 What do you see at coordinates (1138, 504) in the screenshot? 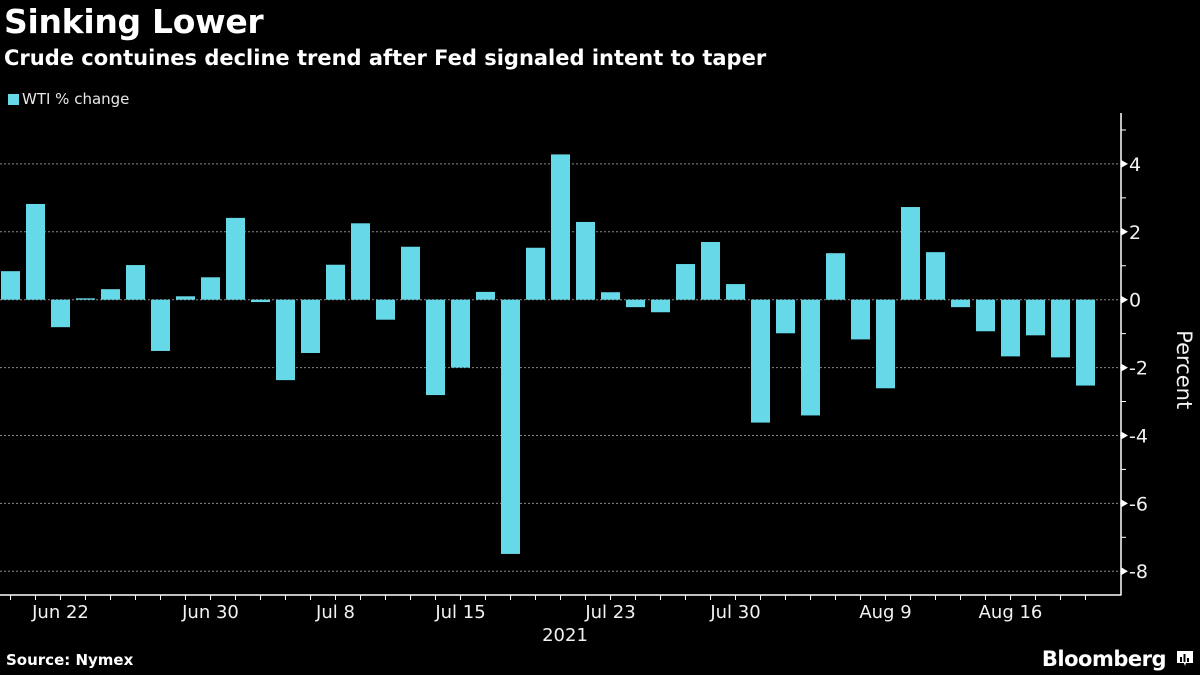
I see `y-tick-label: -6` at bounding box center [1138, 504].